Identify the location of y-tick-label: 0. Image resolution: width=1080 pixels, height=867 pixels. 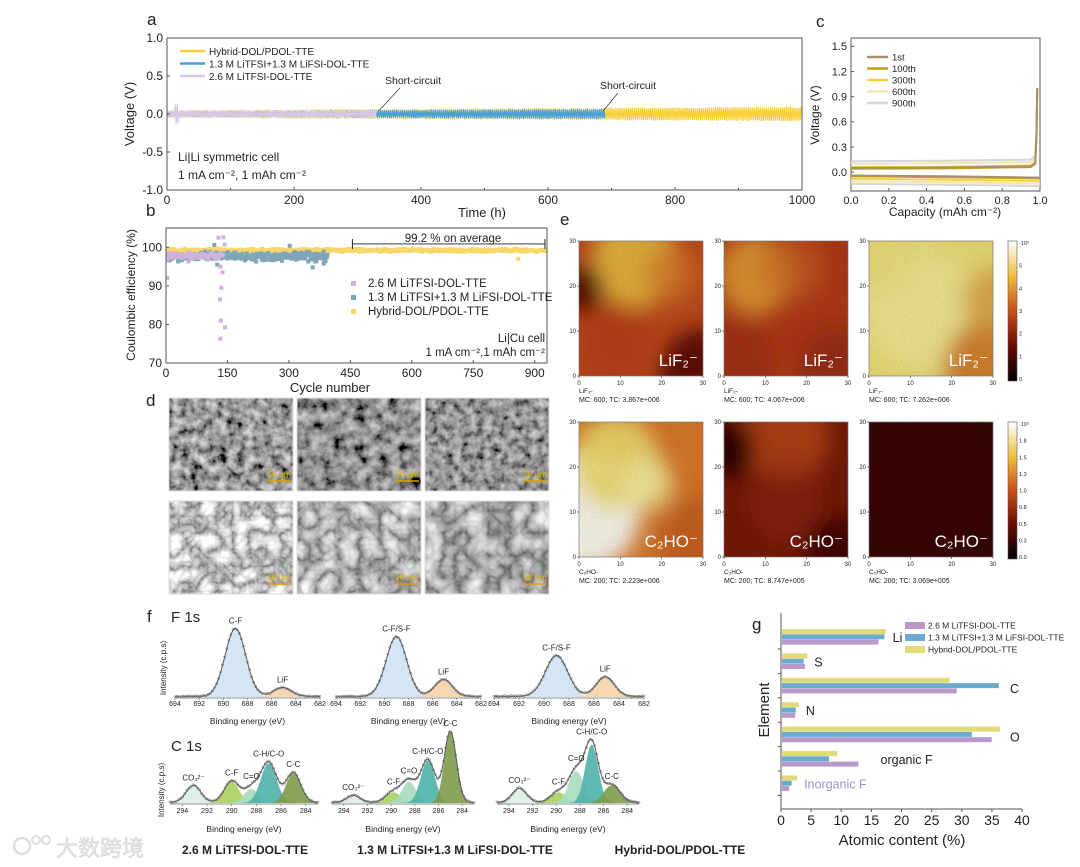
(575, 377).